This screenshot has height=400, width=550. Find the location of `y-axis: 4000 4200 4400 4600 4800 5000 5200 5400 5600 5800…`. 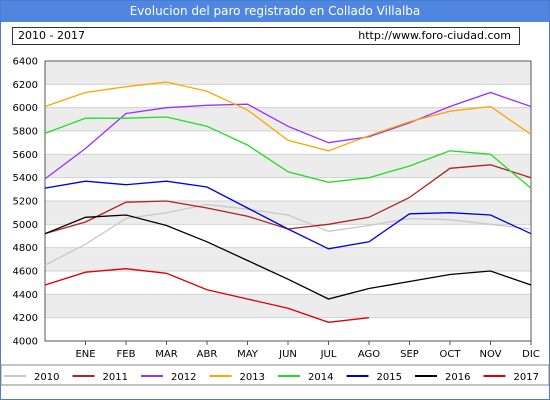

y-axis: 4000 4200 4400 4600 4800 5000 5200 5400 5600 5800… is located at coordinates (25, 202).